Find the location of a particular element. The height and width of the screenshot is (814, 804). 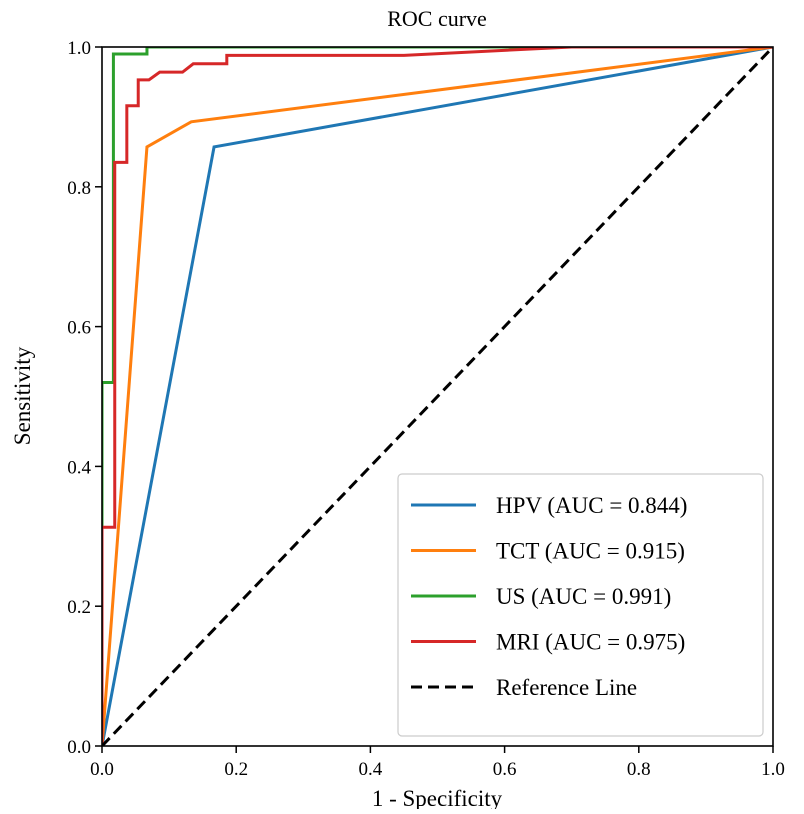

x-tick-label: 0.6 is located at coordinates (505, 769).